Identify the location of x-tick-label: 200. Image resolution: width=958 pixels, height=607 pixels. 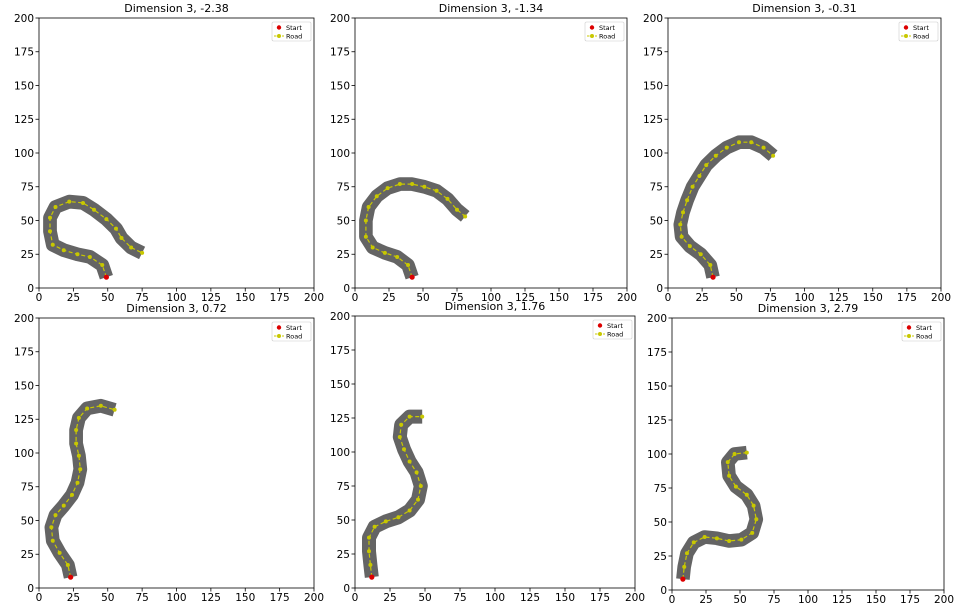
(635, 598).